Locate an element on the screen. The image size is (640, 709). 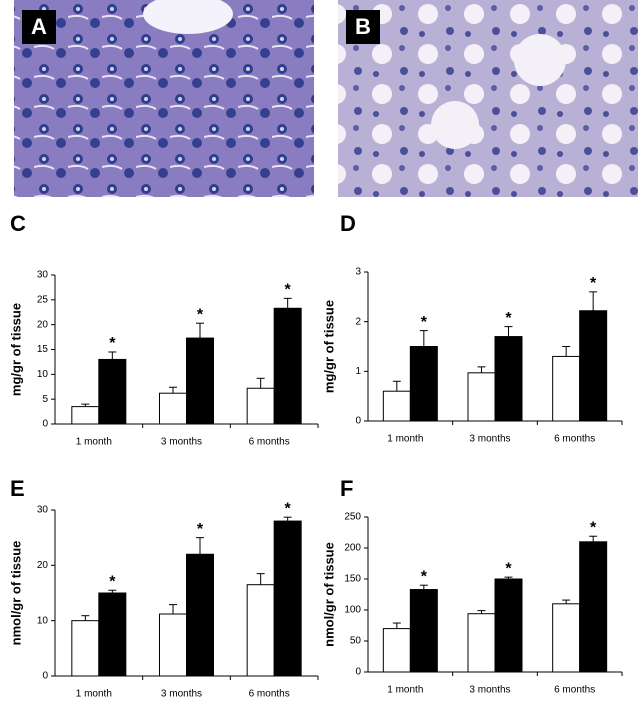
y-tick-label: 25 is located at coordinates (43, 299).